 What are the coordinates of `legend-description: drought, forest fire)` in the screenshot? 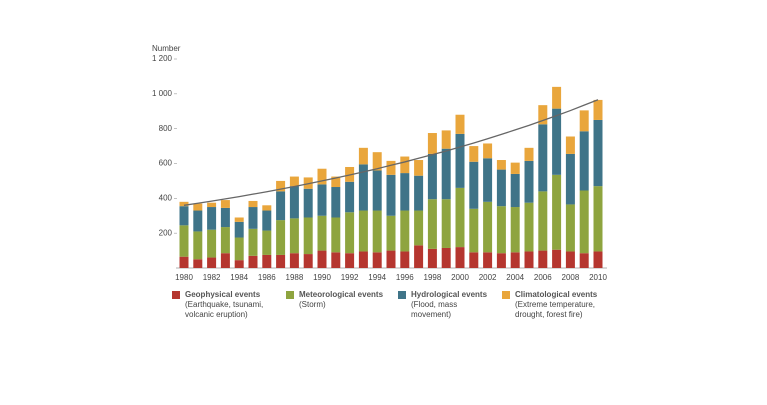 It's located at (549, 314).